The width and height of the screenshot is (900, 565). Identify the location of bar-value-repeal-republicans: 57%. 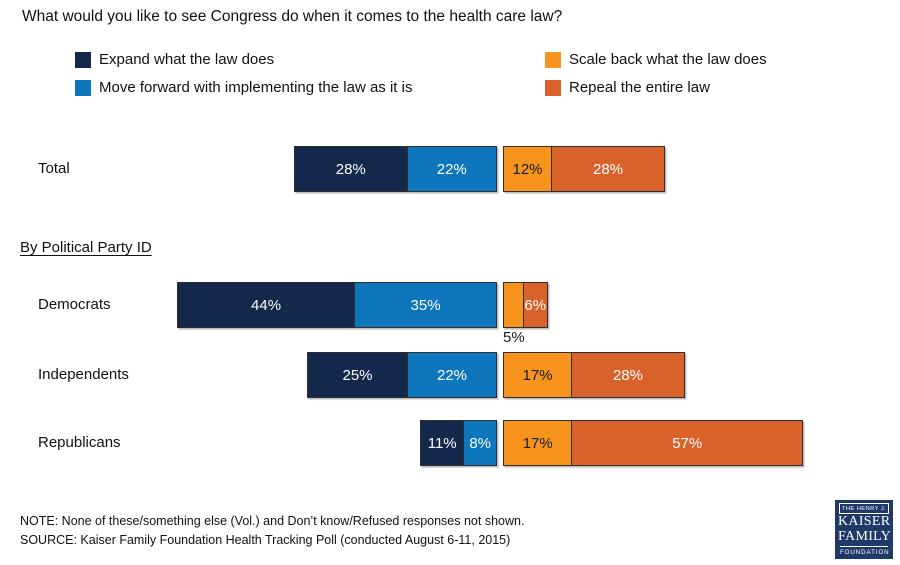
(687, 443).